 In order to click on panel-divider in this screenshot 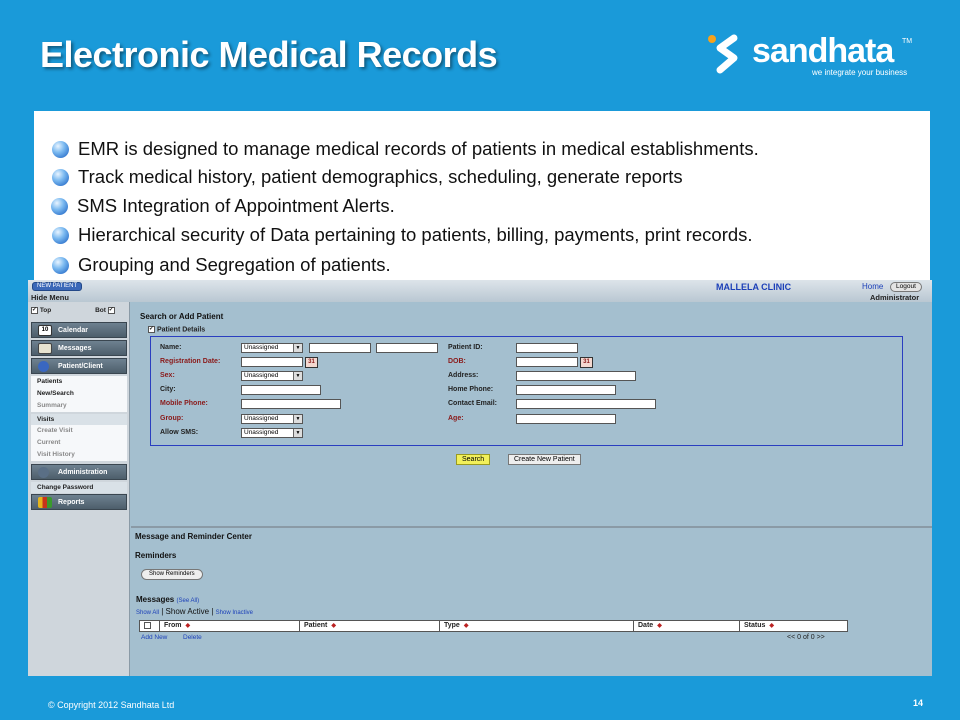, I will do `click(531, 527)`.